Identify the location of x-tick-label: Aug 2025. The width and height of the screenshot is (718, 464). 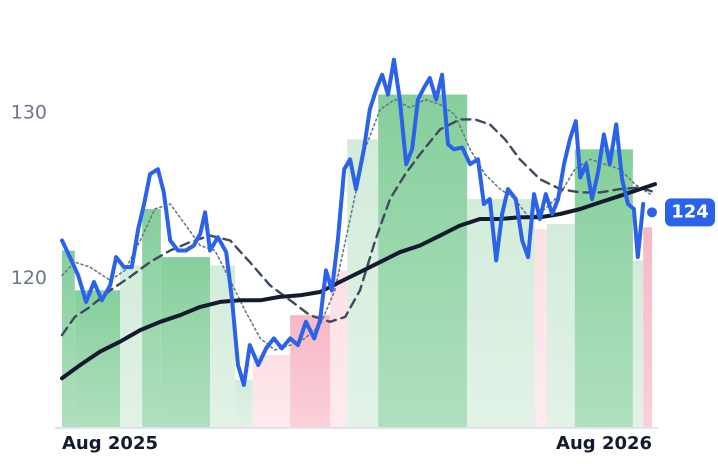
(110, 443).